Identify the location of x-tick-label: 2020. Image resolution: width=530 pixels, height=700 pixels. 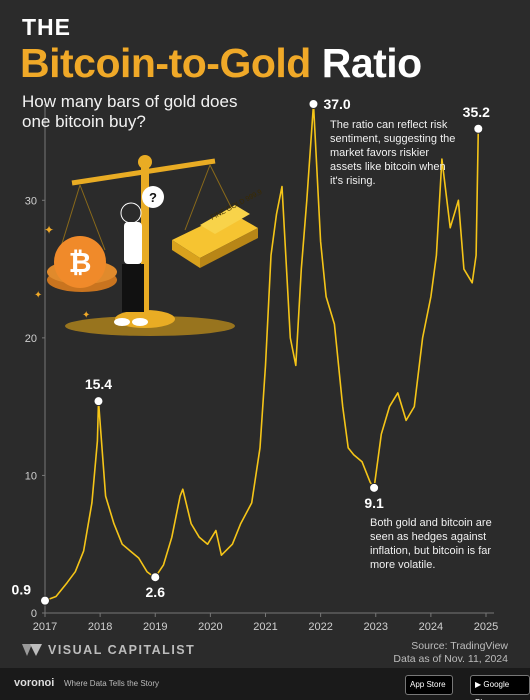
(210, 627).